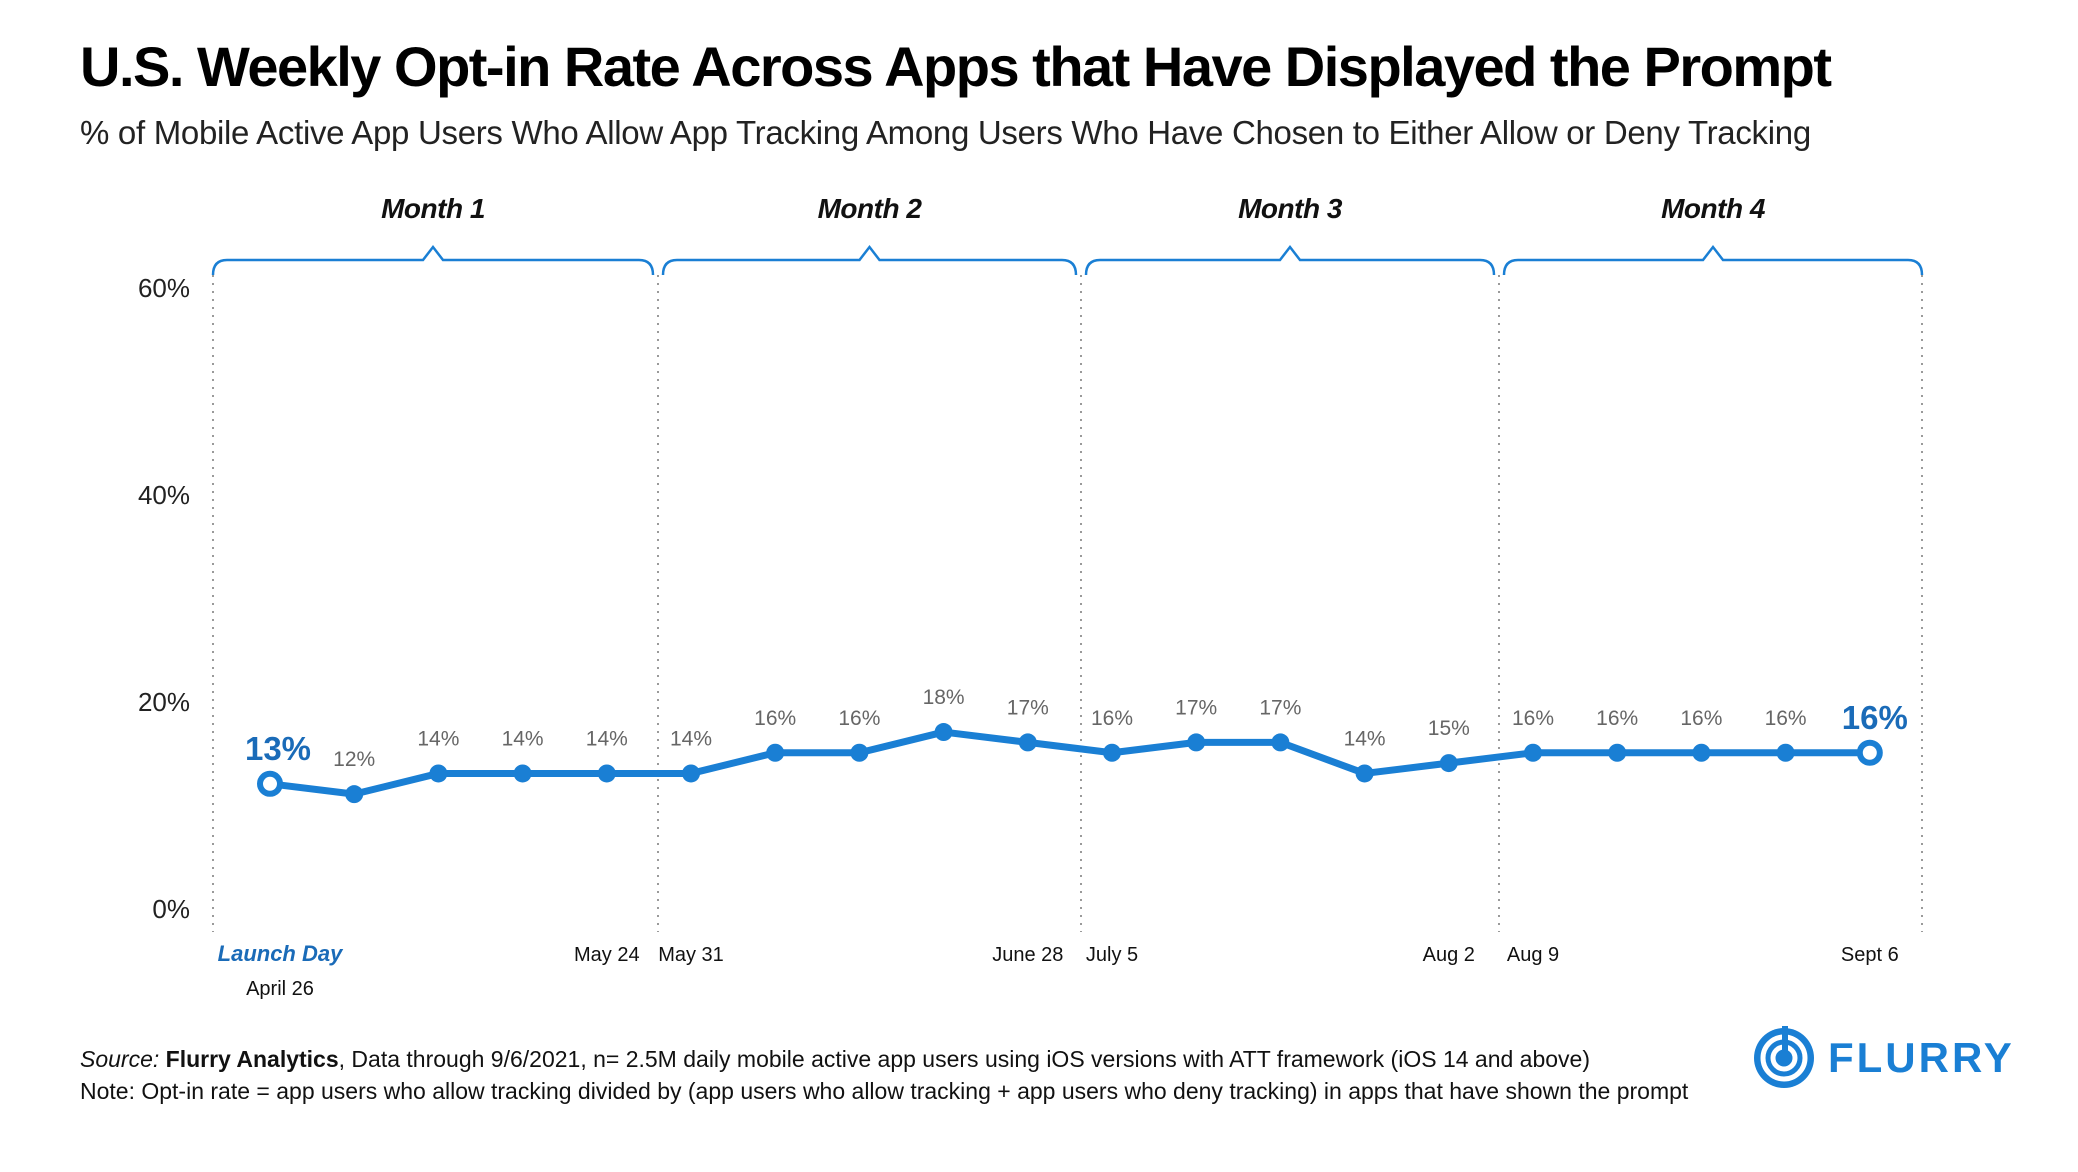 The height and width of the screenshot is (1172, 2078). What do you see at coordinates (944, 697) in the screenshot?
I see `data-label: 18%` at bounding box center [944, 697].